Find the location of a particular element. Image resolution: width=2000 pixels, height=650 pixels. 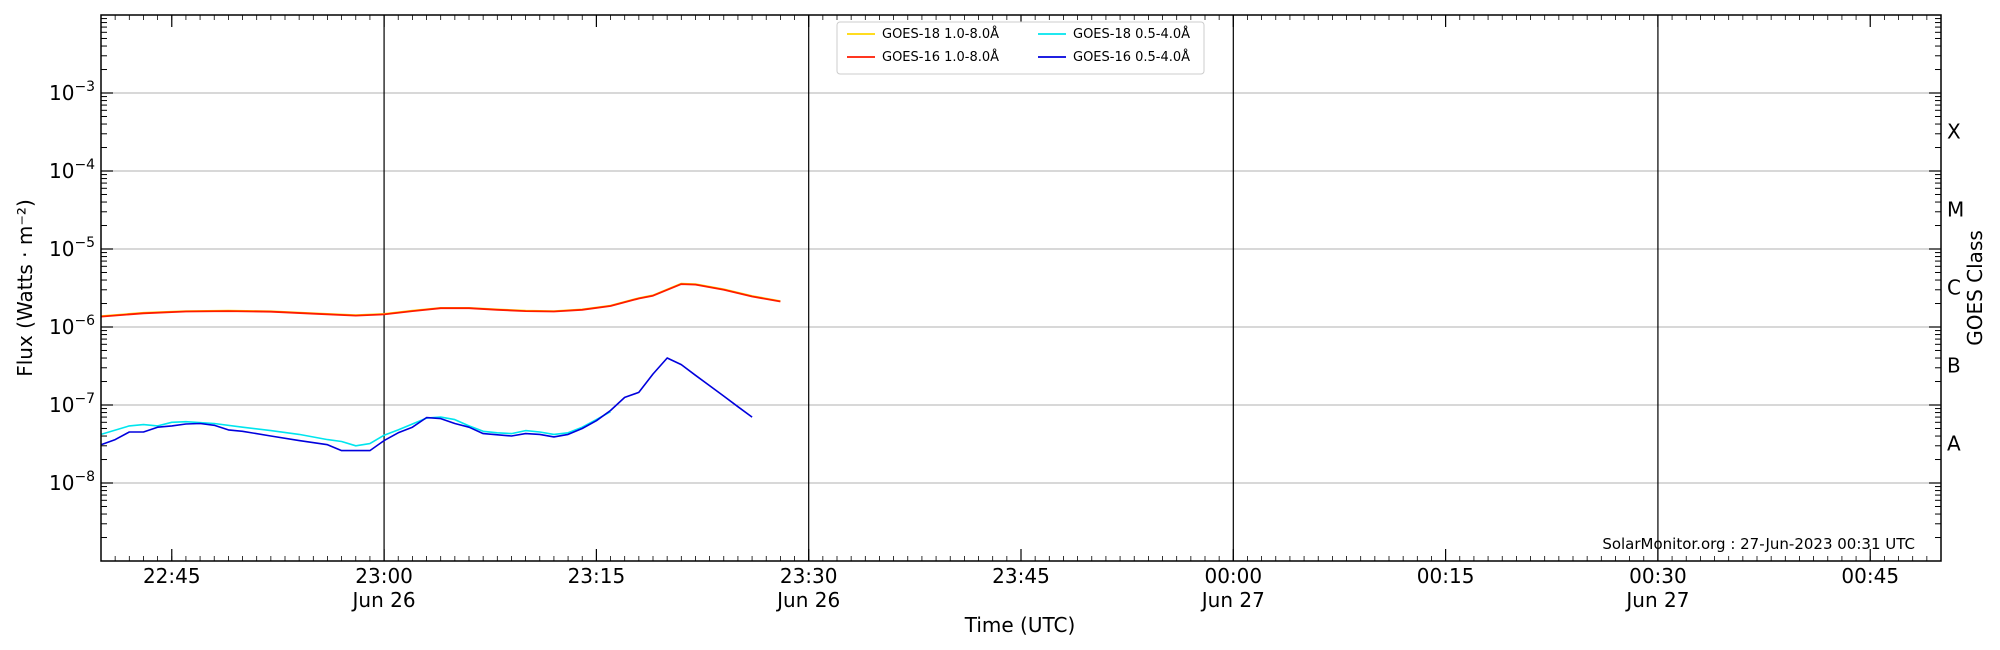

x-tick-label: 00:00 is located at coordinates (1233, 576).